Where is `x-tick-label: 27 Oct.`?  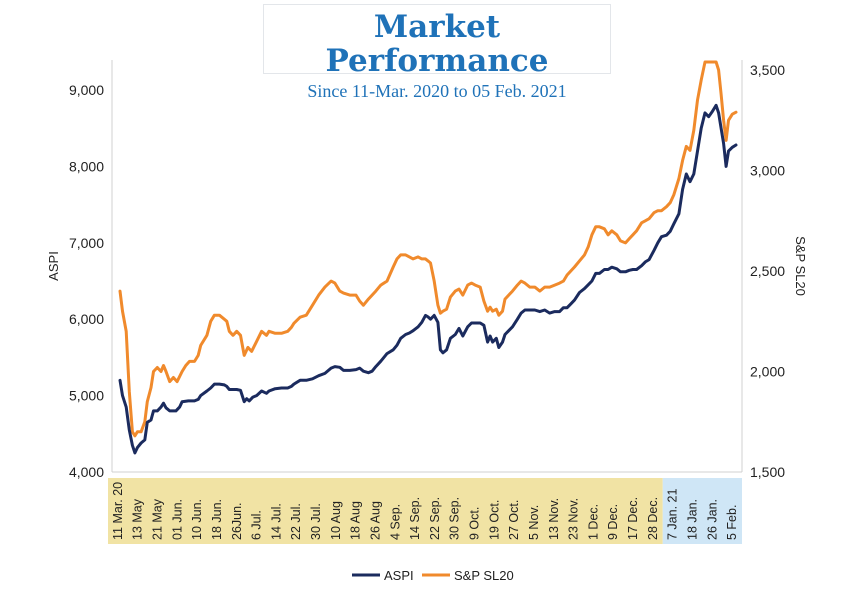 x-tick-label: 27 Oct. is located at coordinates (514, 520).